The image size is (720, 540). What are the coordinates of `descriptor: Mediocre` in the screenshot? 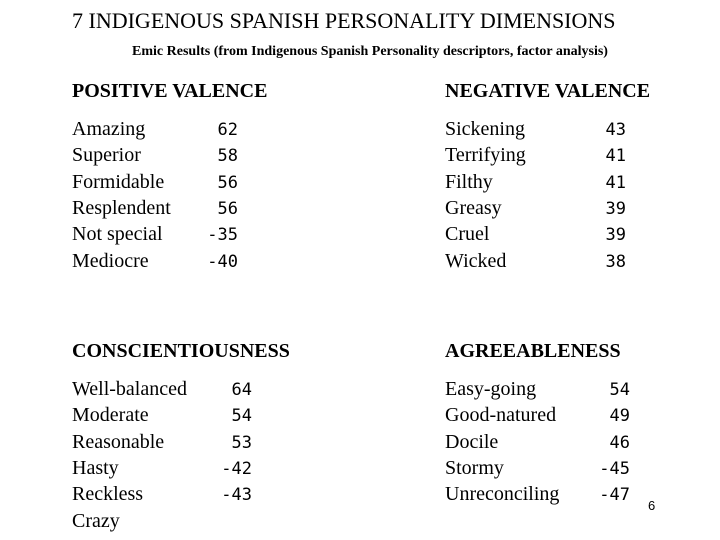 It's located at (110, 260).